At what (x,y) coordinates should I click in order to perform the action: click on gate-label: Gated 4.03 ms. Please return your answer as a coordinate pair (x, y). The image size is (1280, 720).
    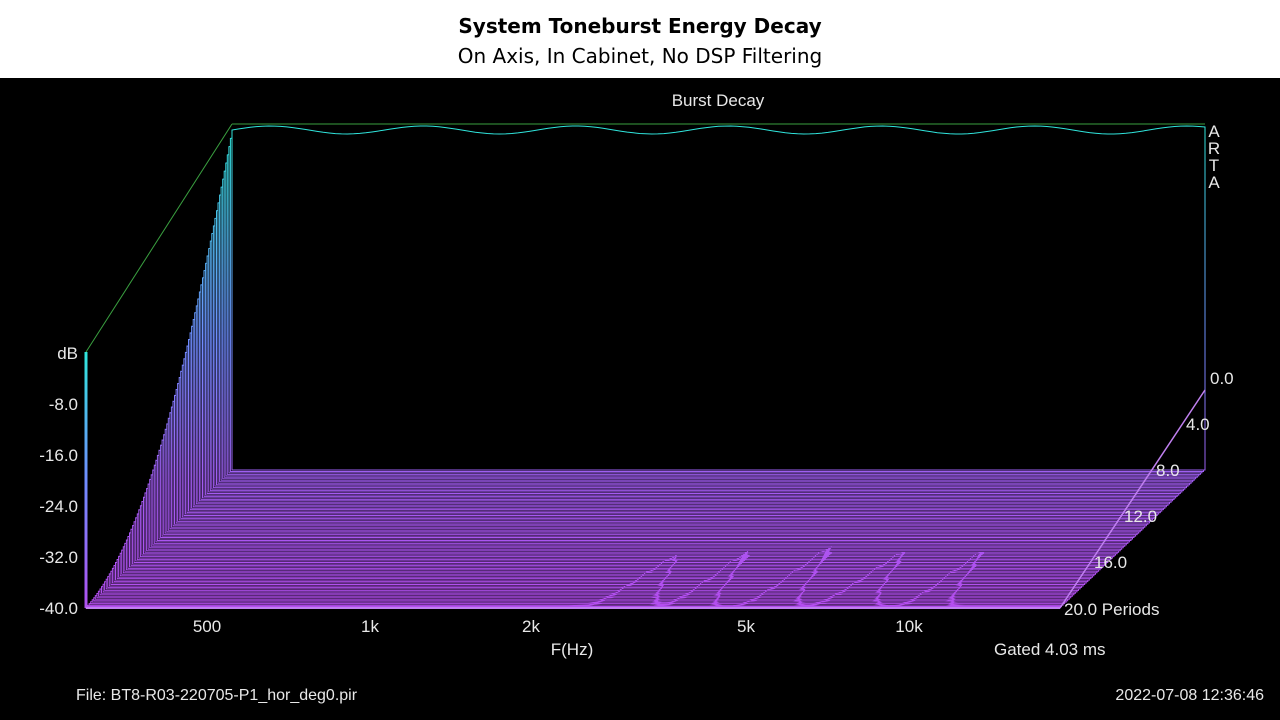
    Looking at the image, I should click on (1050, 649).